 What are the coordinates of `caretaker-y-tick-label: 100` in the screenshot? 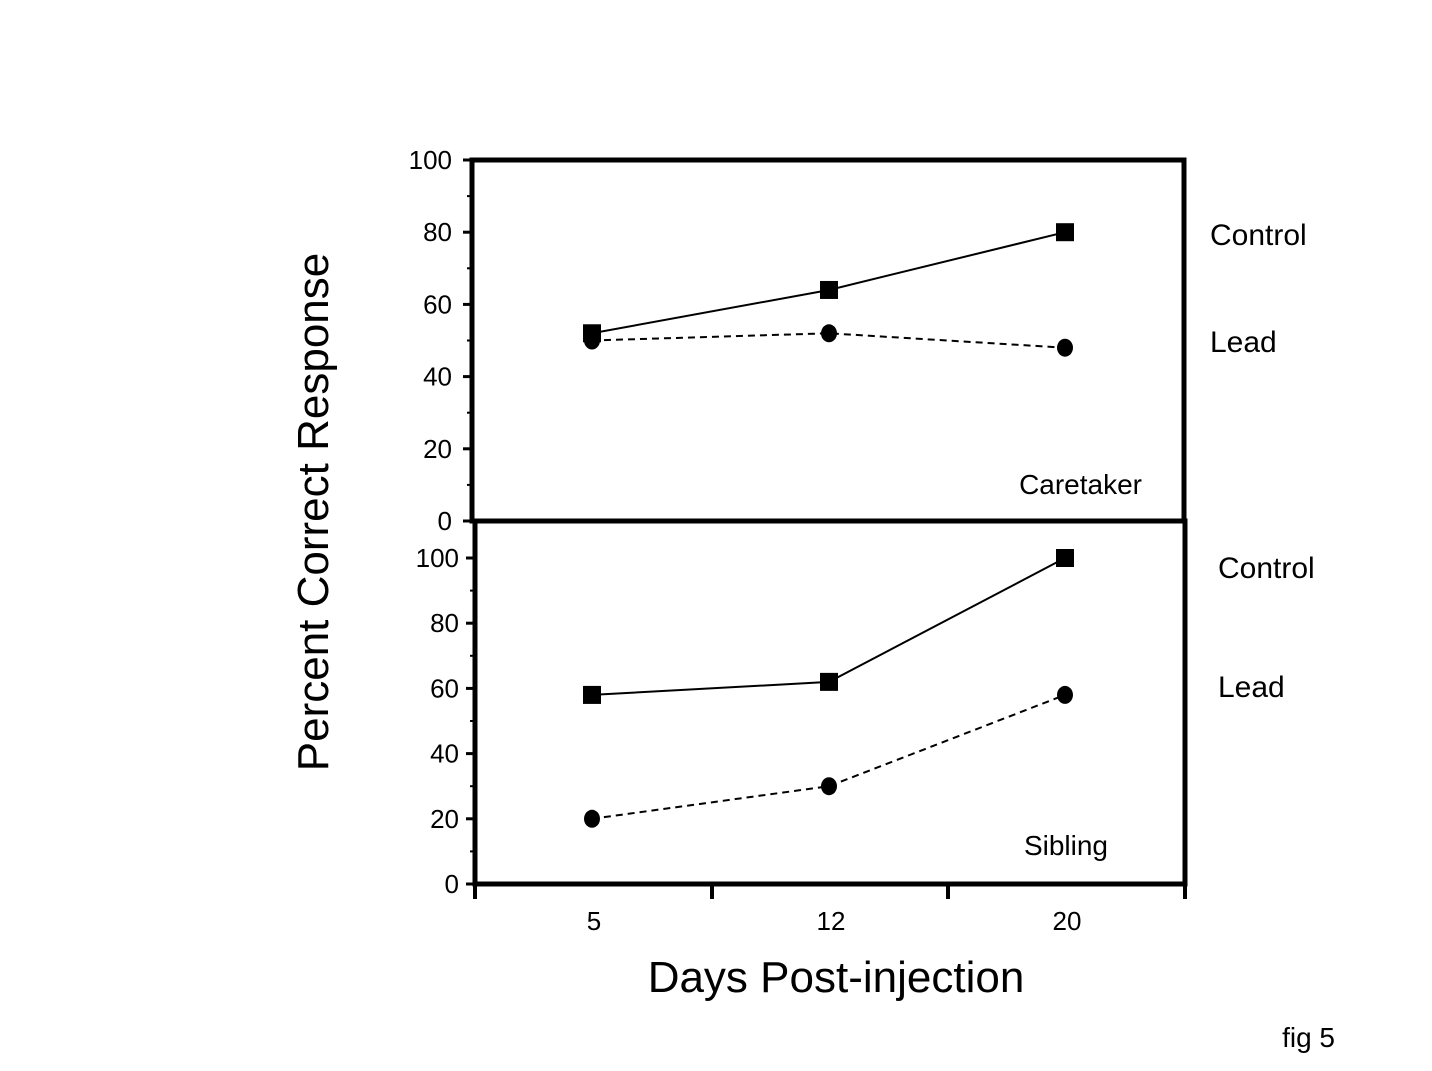 It's located at (430, 160).